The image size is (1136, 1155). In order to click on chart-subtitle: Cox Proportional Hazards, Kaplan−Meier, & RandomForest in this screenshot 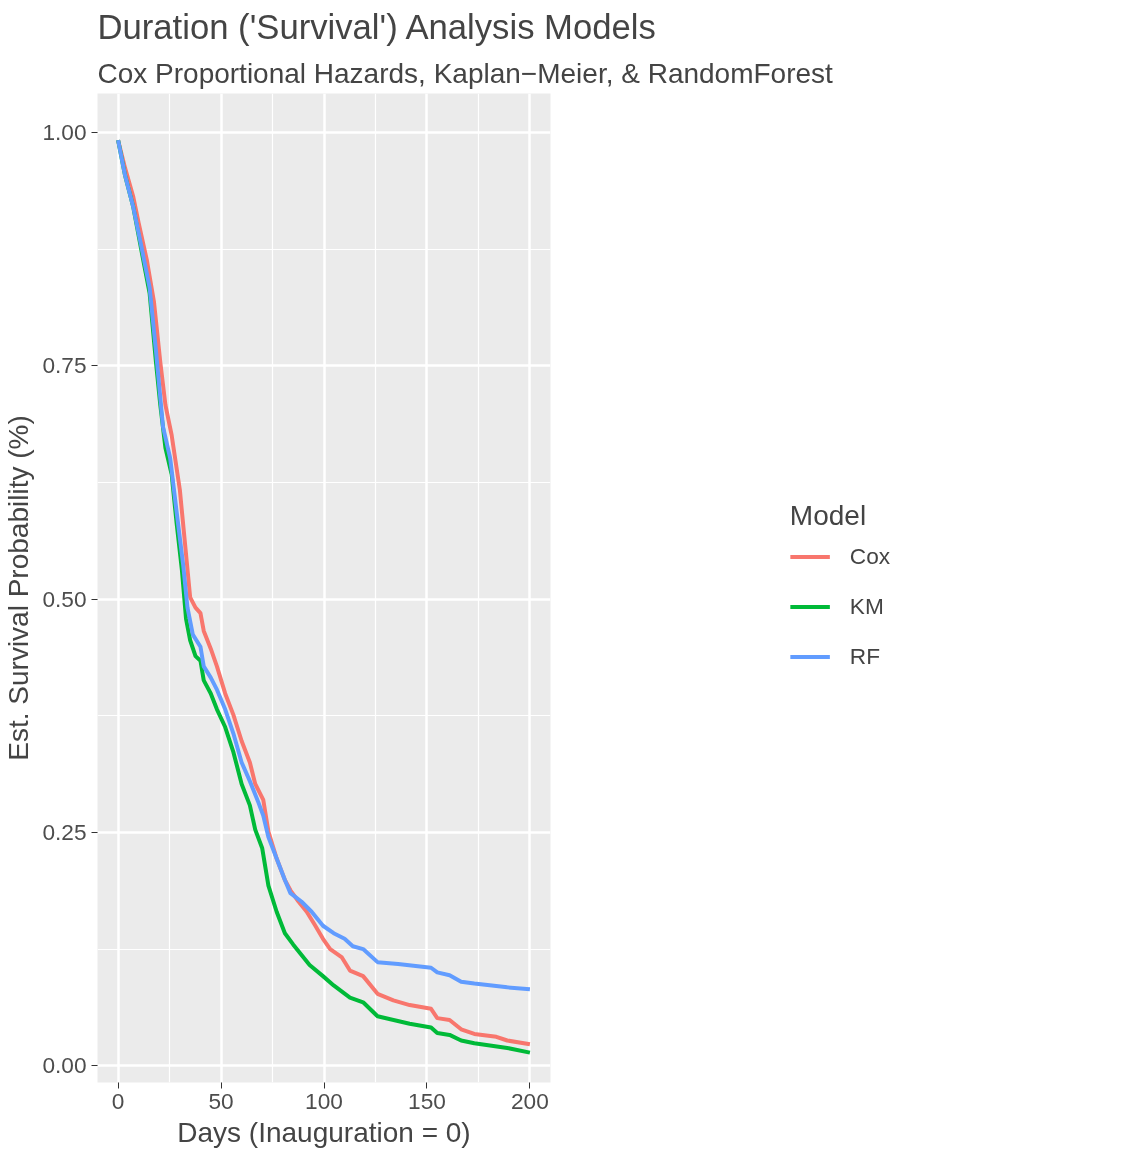, I will do `click(465, 73)`.